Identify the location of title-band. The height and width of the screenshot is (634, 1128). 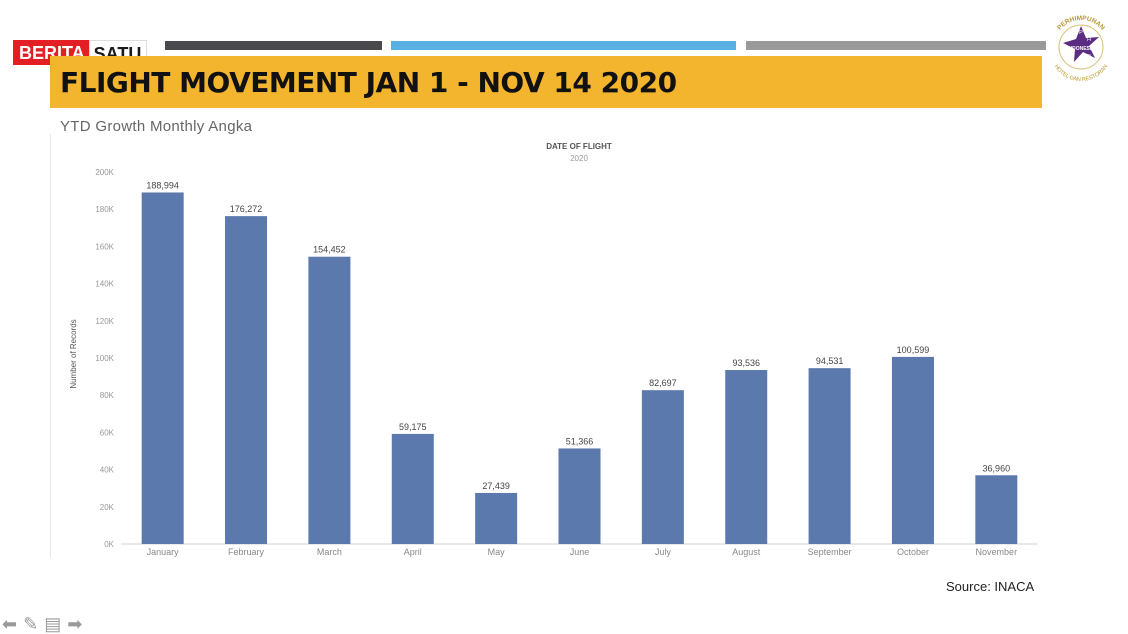
(546, 82).